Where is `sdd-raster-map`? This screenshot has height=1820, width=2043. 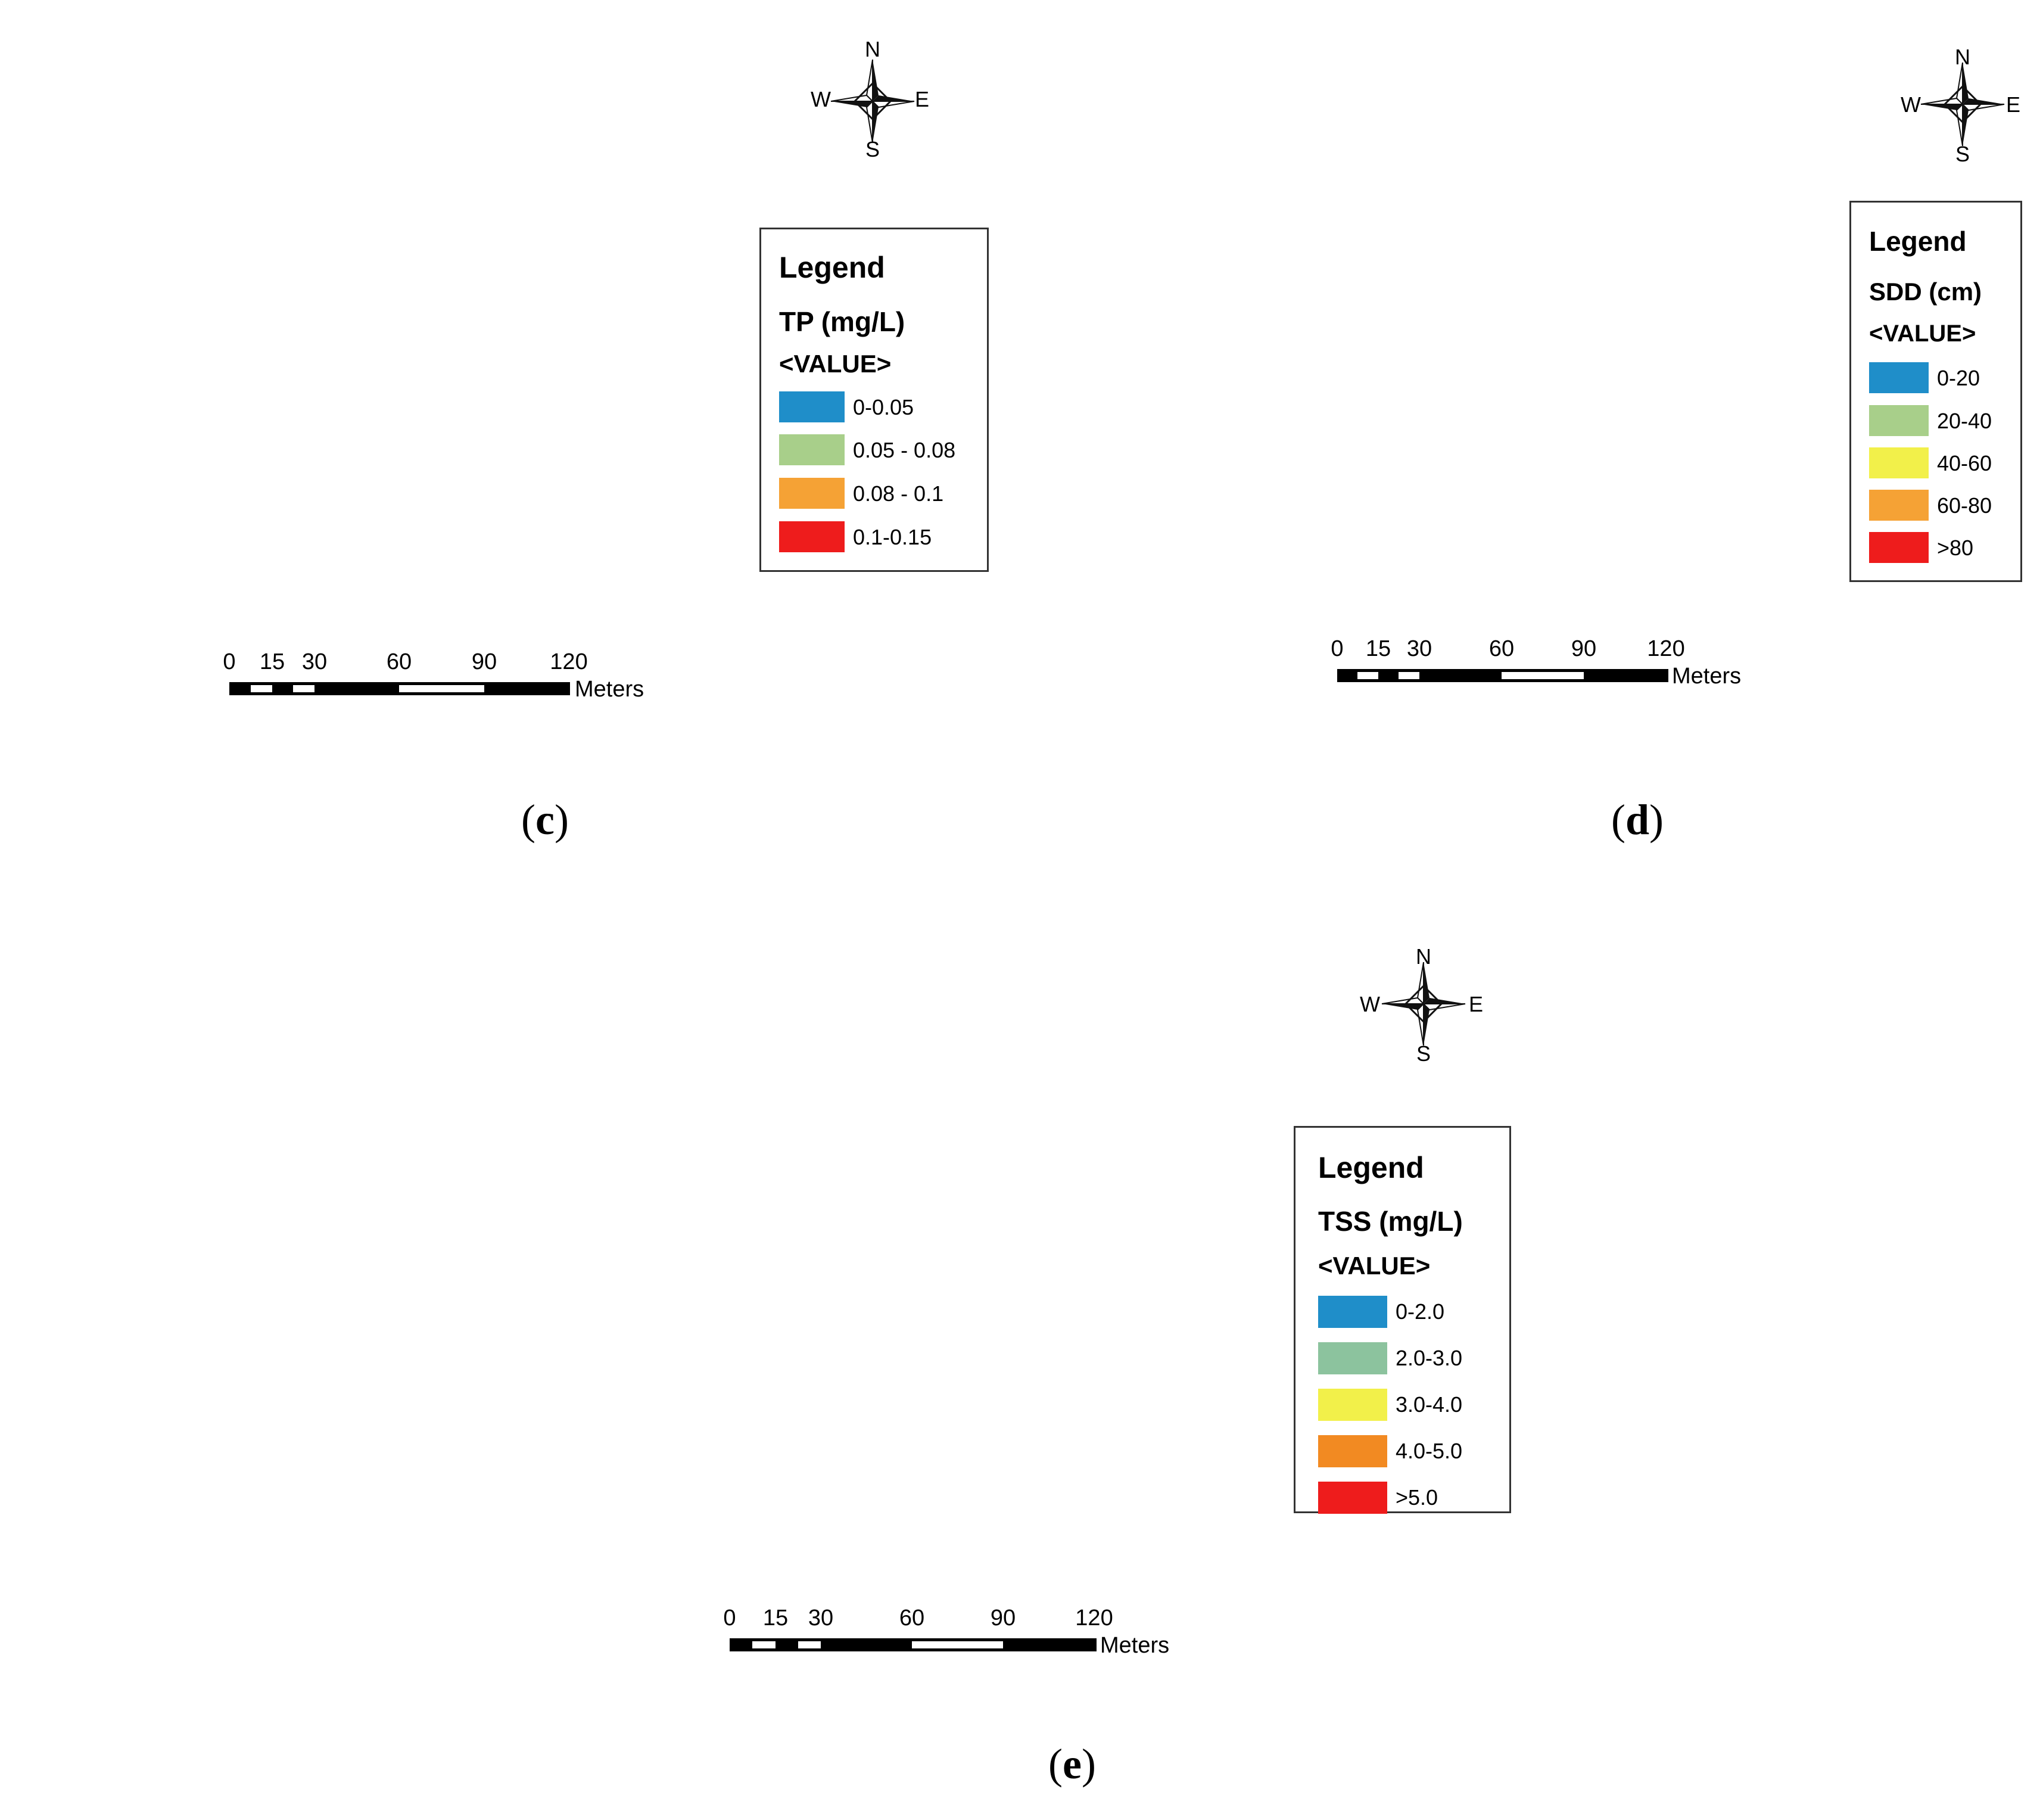 sdd-raster-map is located at coordinates (1504, 313).